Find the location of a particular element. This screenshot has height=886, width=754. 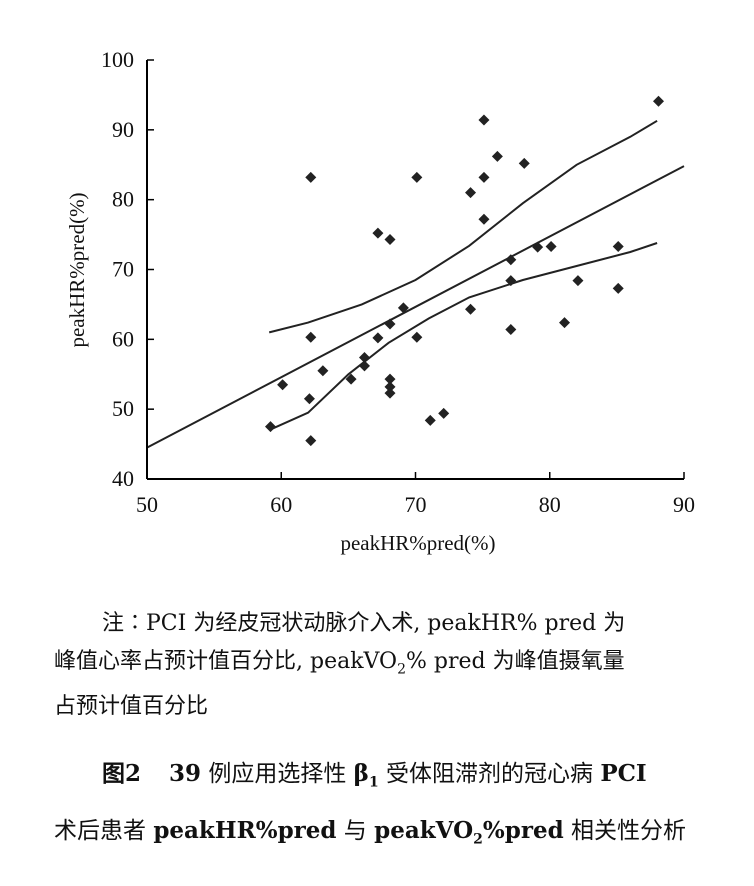

y-tick-label: 60 is located at coordinates (123, 338).